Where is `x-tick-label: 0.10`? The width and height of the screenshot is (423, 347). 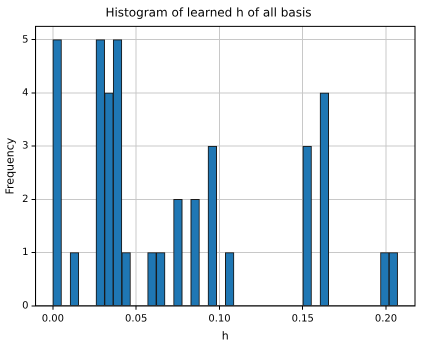
x-tick-label: 0.10 is located at coordinates (219, 318).